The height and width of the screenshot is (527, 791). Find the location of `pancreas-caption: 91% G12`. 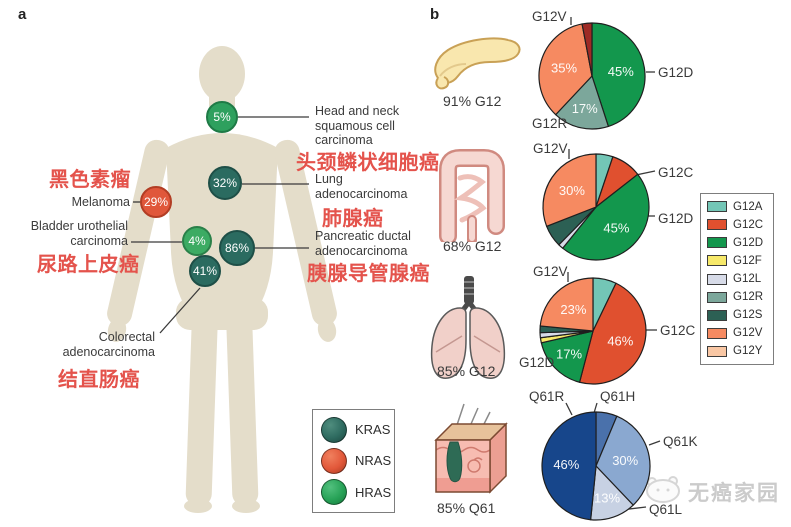

pancreas-caption: 91% G12 is located at coordinates (472, 101).